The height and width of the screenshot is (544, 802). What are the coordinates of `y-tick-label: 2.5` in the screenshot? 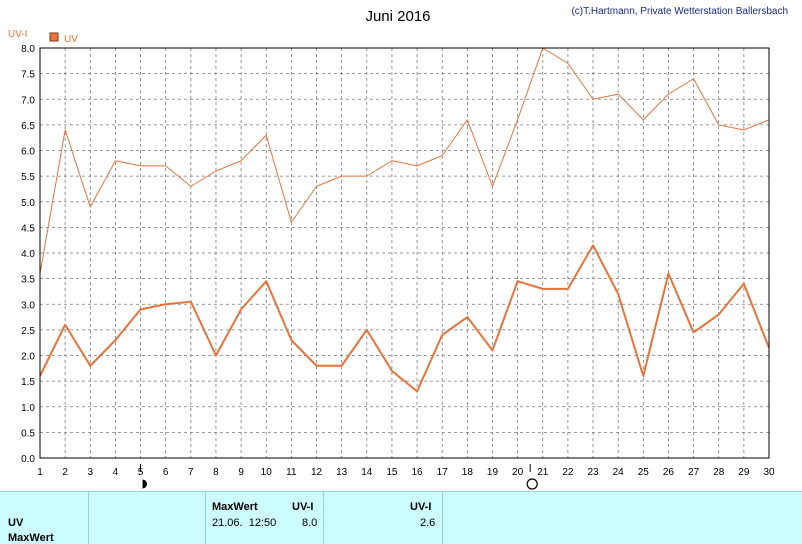 It's located at (28, 331).